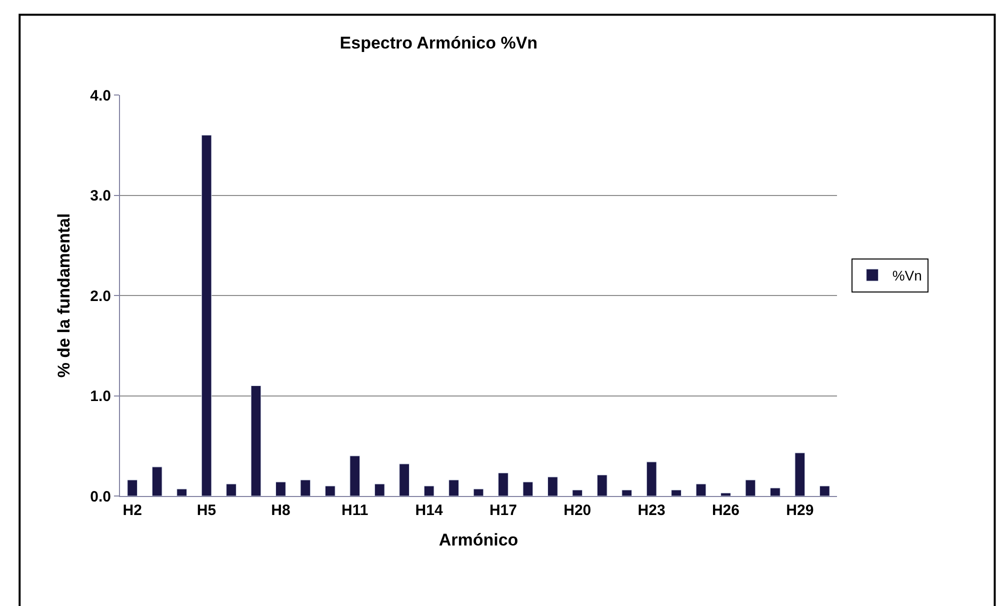  Describe the element at coordinates (439, 42) in the screenshot. I see `chart-title: Espectro Armónico %Vn` at that location.